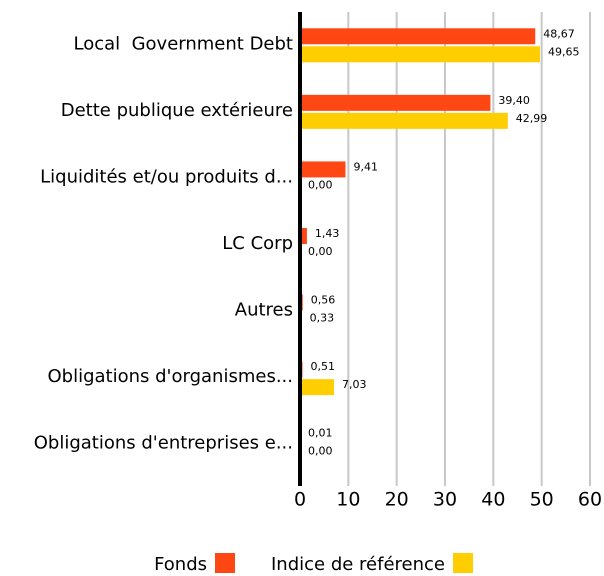 The image size is (604, 576). Describe the element at coordinates (264, 310) in the screenshot. I see `category-label: Autres` at that location.